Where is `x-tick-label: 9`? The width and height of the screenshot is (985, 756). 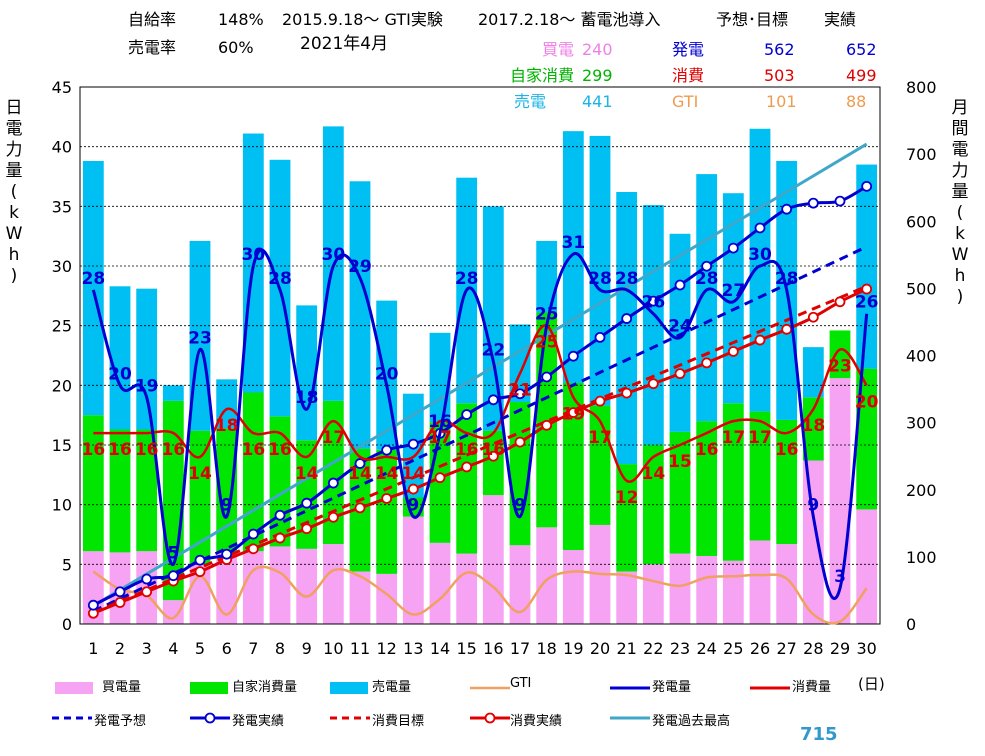
x-tick-label: 9 is located at coordinates (307, 648).